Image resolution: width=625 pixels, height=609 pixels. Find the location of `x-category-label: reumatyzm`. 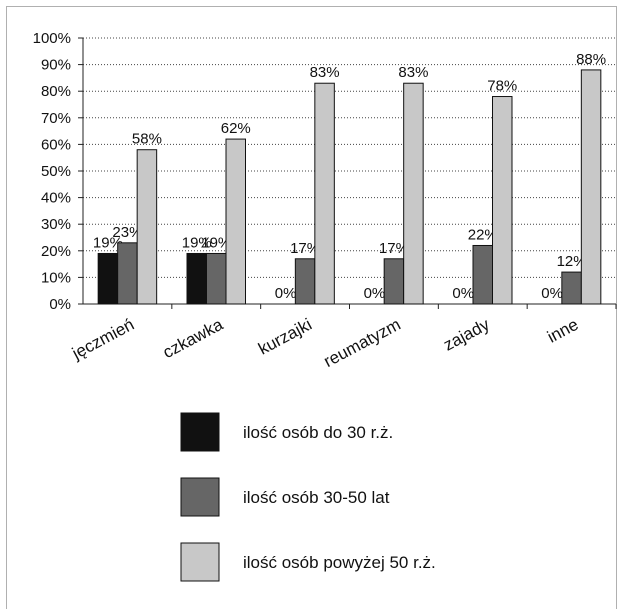

x-category-label: reumatyzm is located at coordinates (362, 343).